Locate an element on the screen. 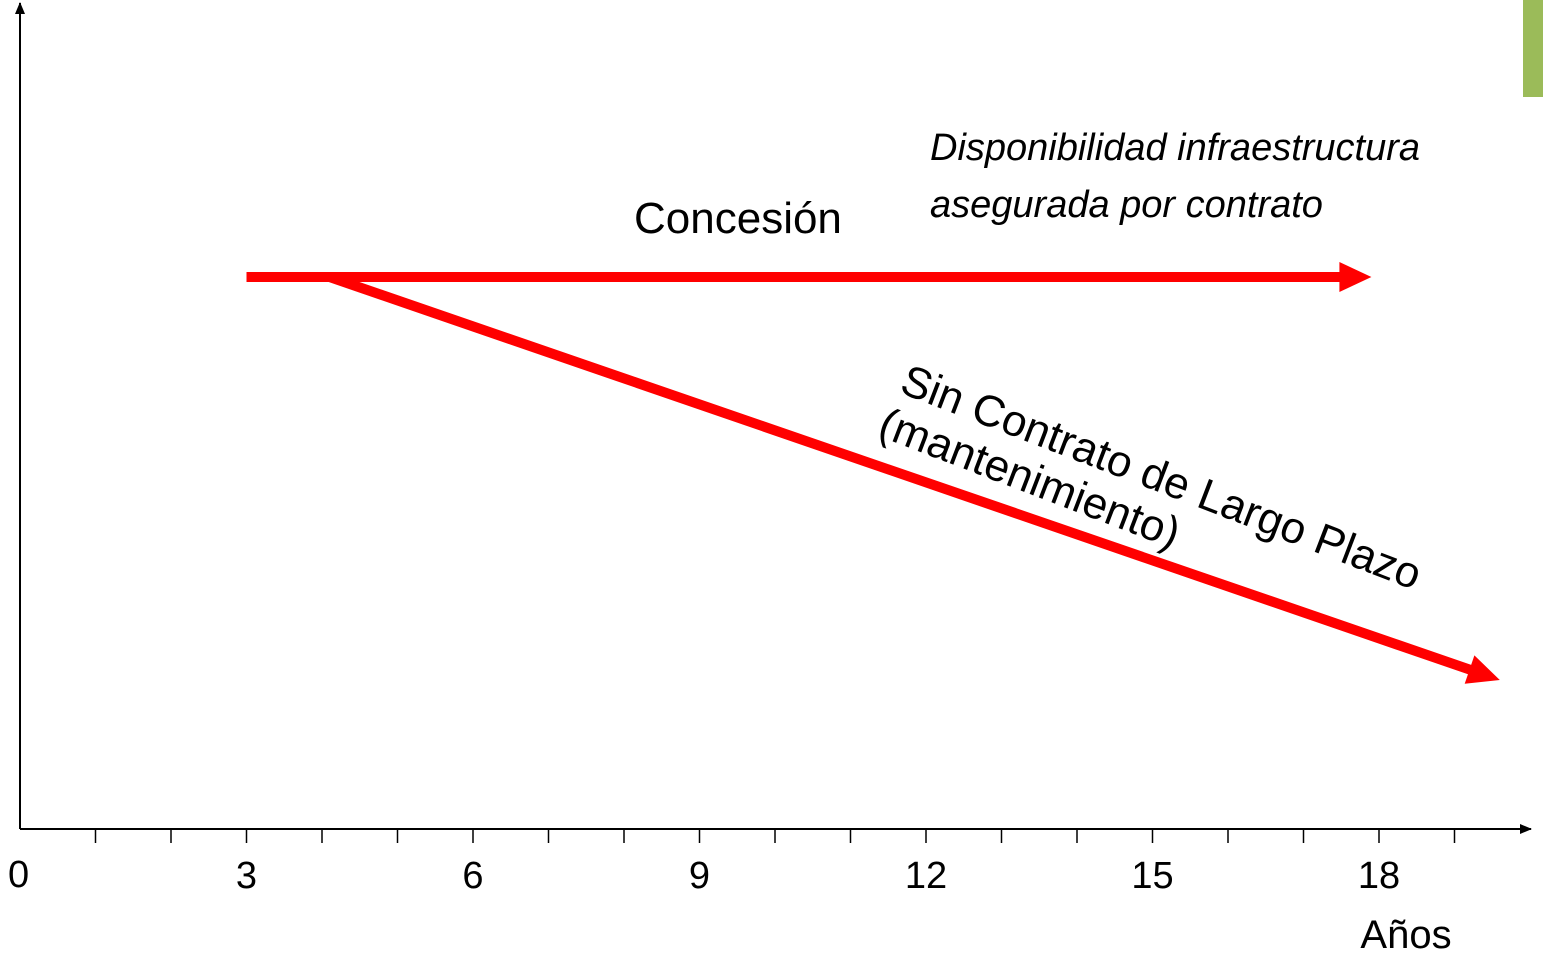  x-tick-label: 18 is located at coordinates (1379, 876).